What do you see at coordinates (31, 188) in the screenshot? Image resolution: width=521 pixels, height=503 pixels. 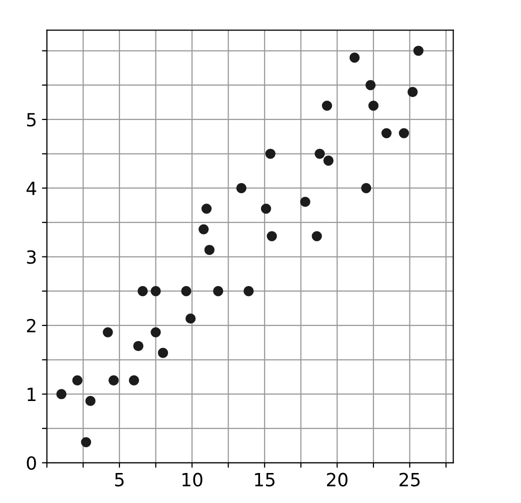 I see `y-tick-label: 4` at bounding box center [31, 188].